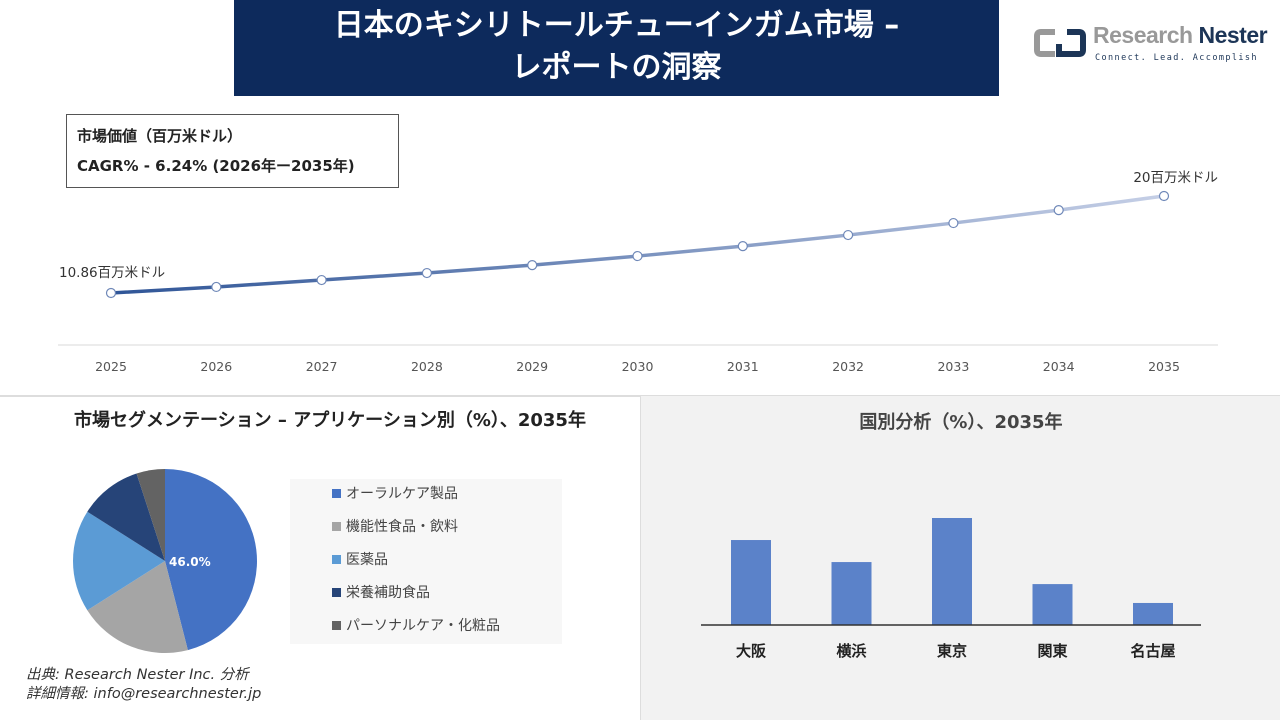 The width and height of the screenshot is (1280, 720). I want to click on logo-icon, so click(1060, 43).